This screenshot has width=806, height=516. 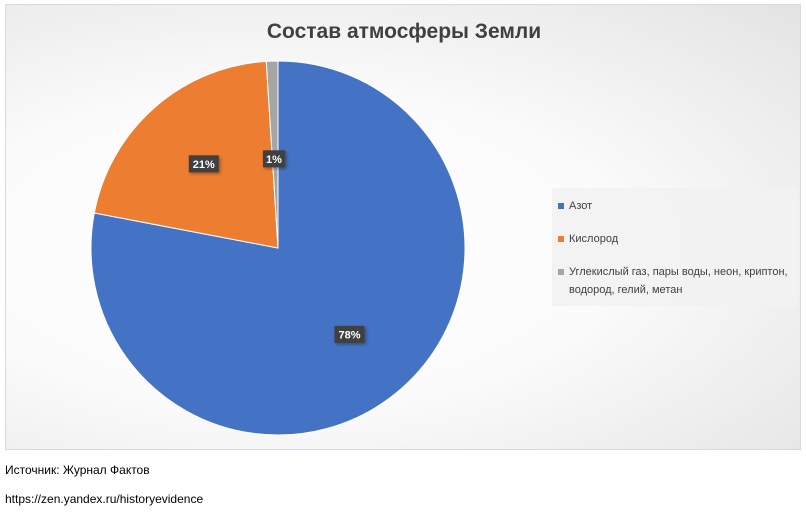 I want to click on legend-item-oxygen: Кислород, so click(x=674, y=239).